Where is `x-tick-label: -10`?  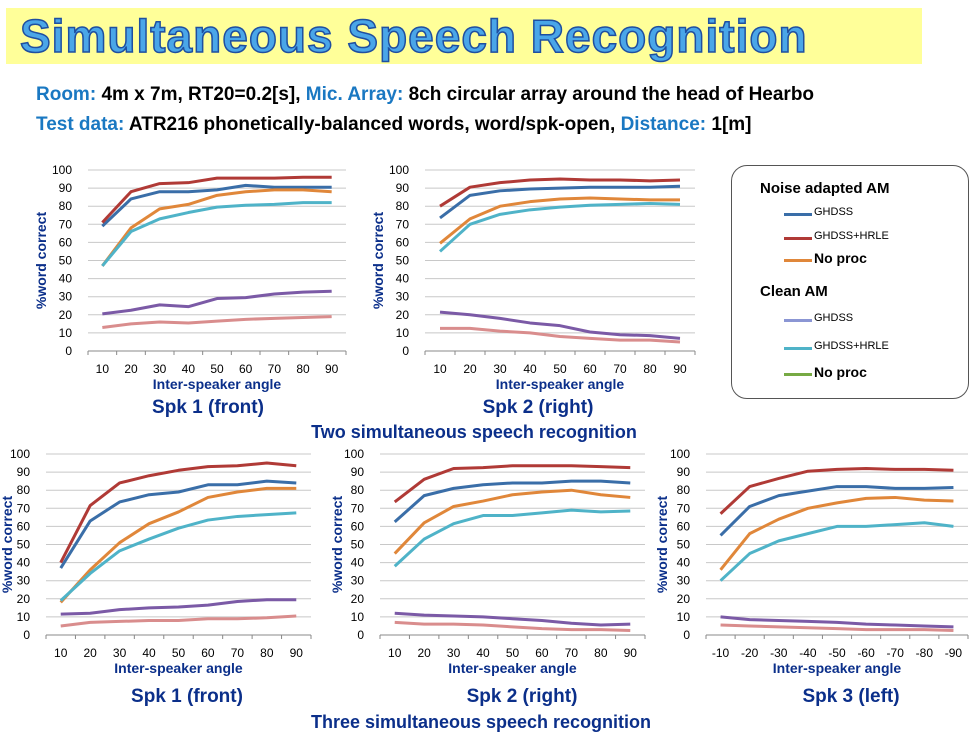 x-tick-label: -10 is located at coordinates (721, 653).